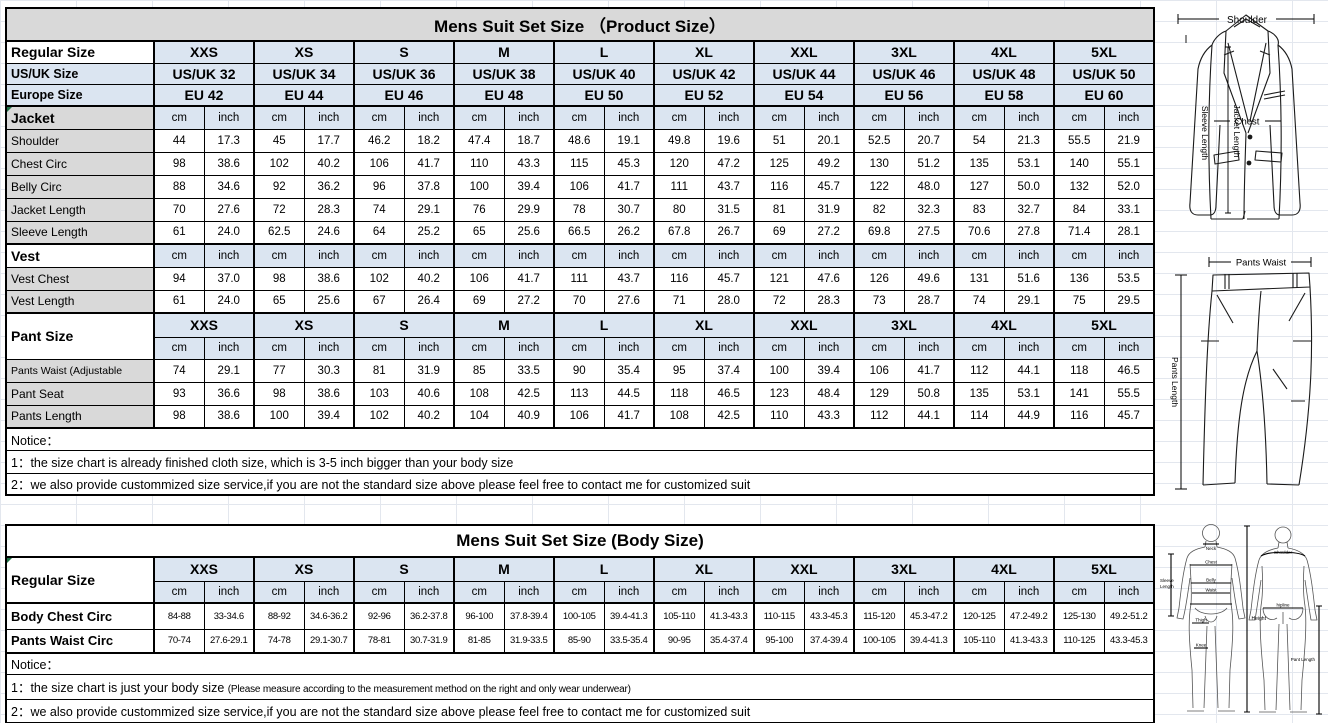 The image size is (1328, 723). What do you see at coordinates (779, 416) in the screenshot?
I see `measure-value-cell: 110` at bounding box center [779, 416].